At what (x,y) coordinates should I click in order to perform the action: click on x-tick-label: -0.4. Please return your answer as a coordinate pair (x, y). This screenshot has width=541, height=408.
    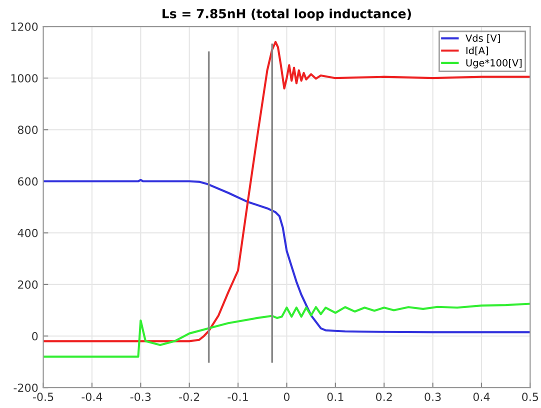
    Looking at the image, I should click on (92, 397).